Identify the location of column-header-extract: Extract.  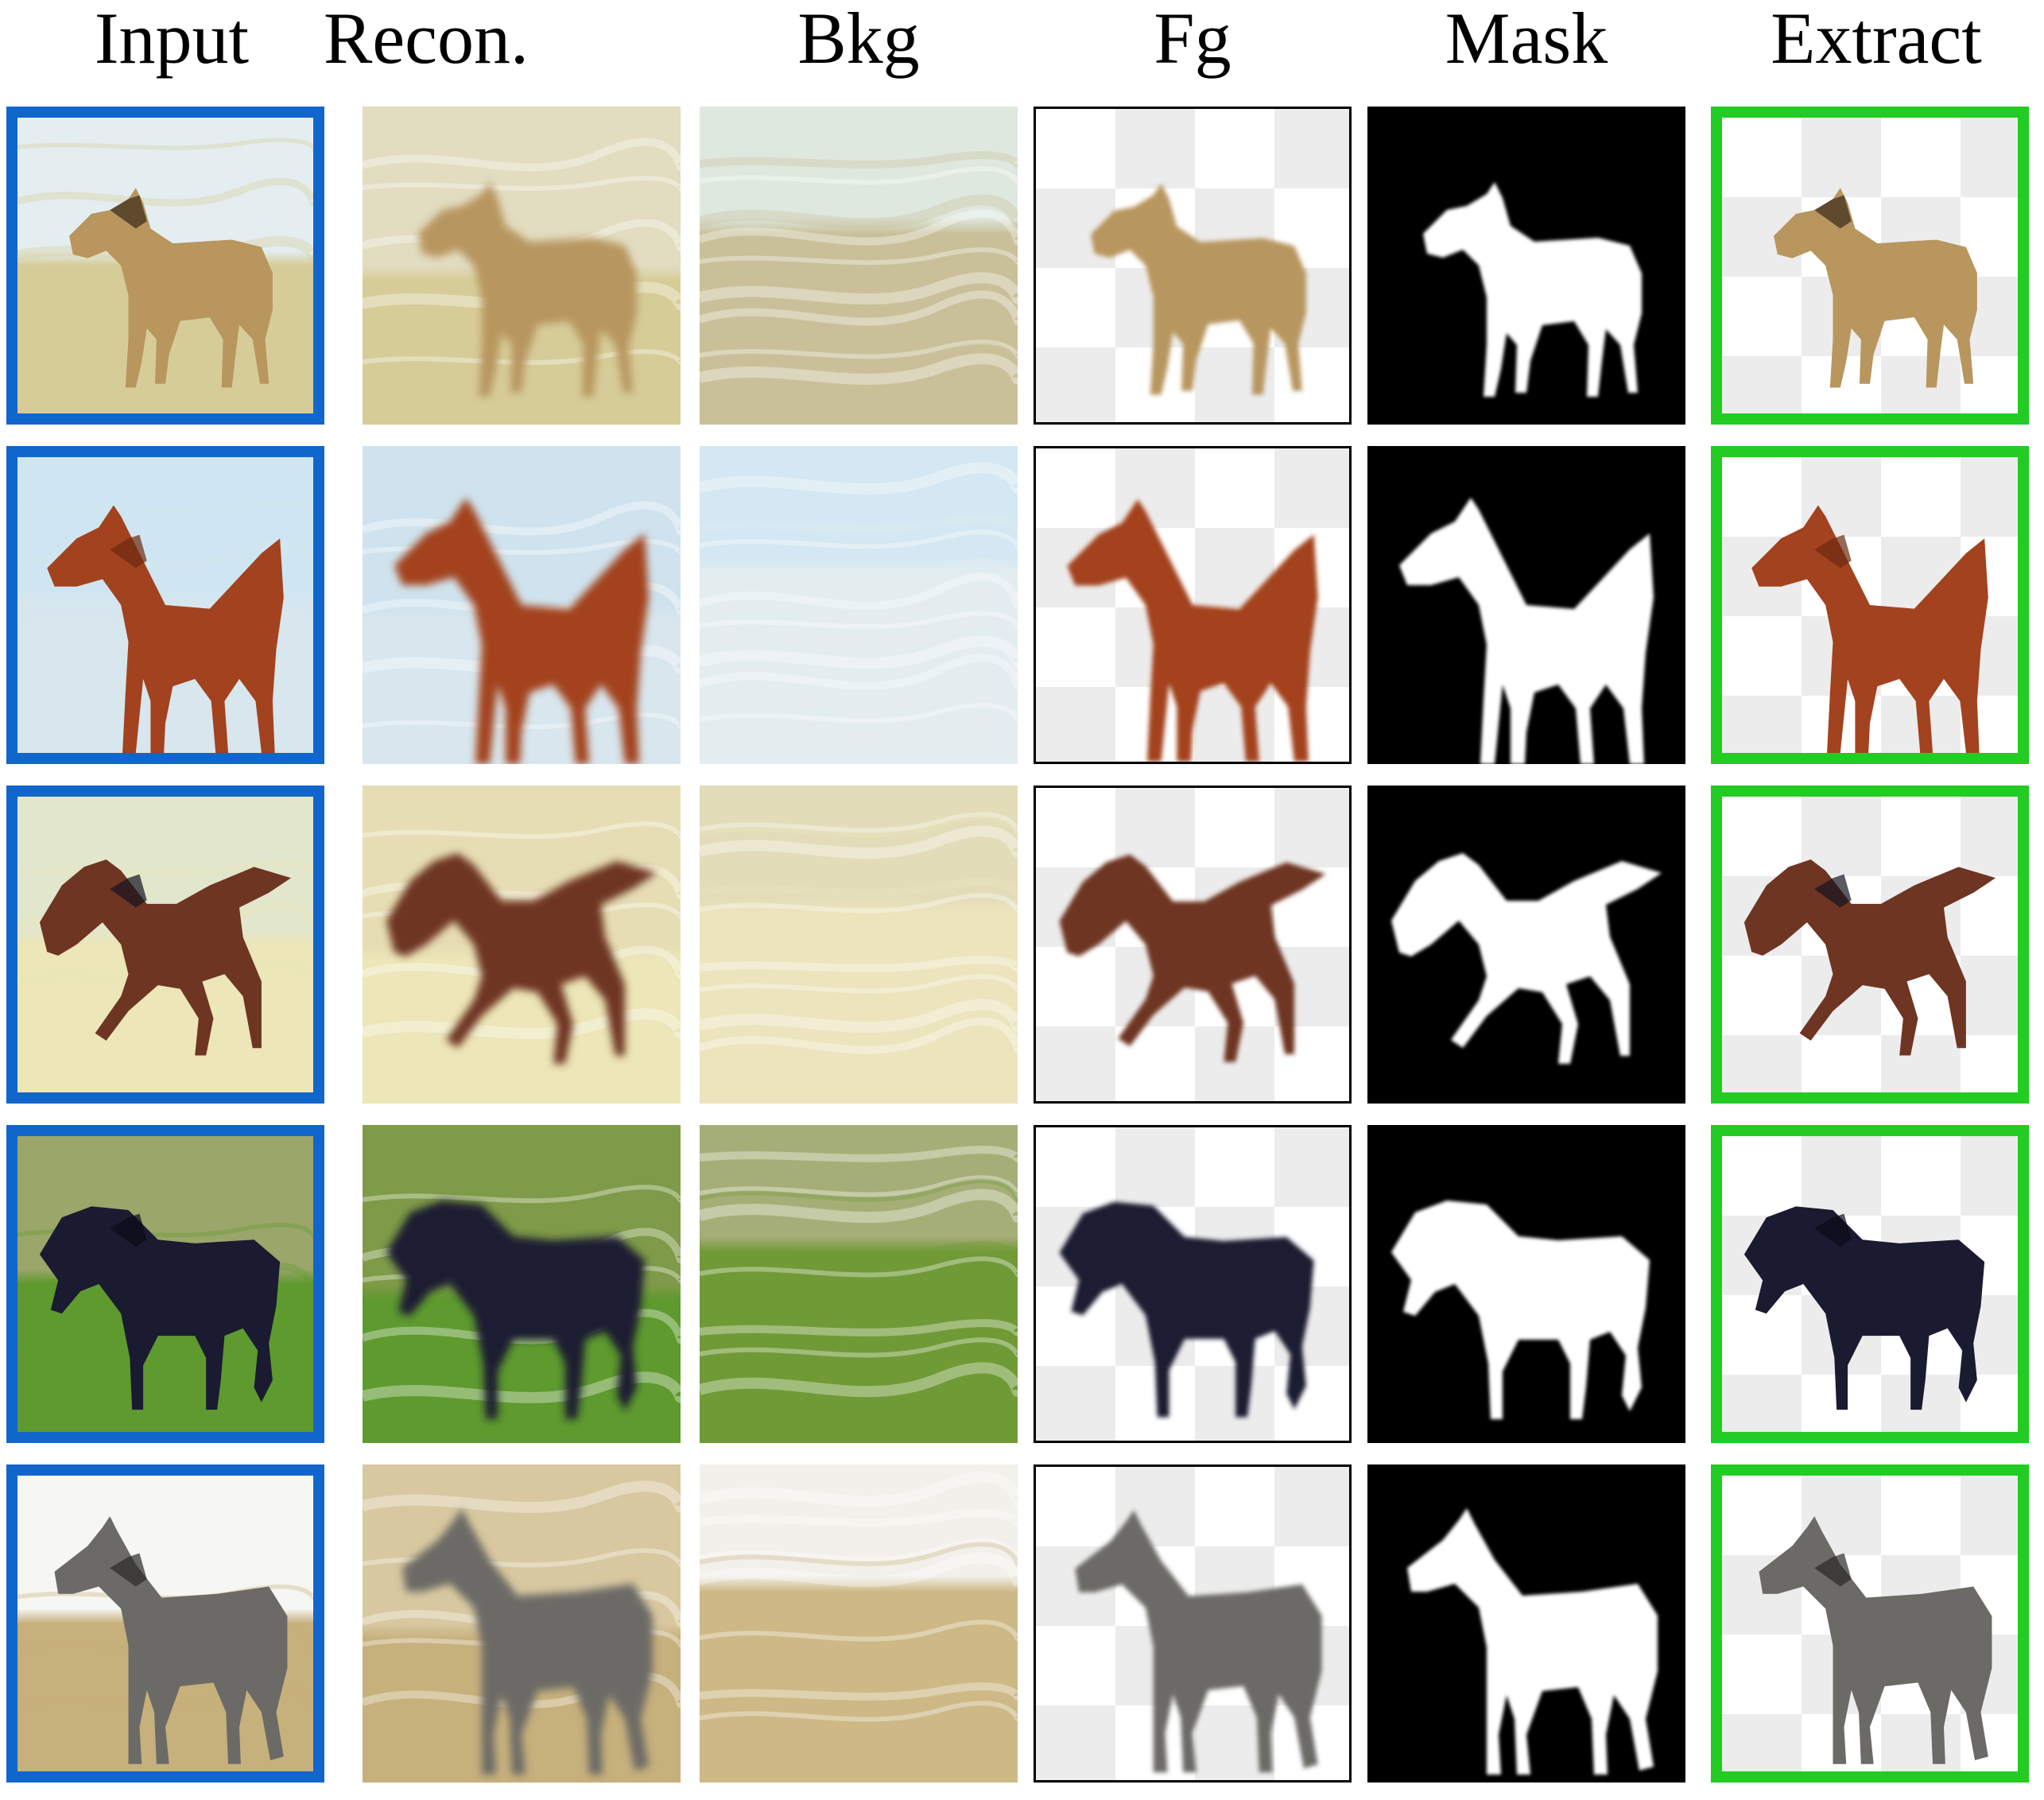
(1876, 40).